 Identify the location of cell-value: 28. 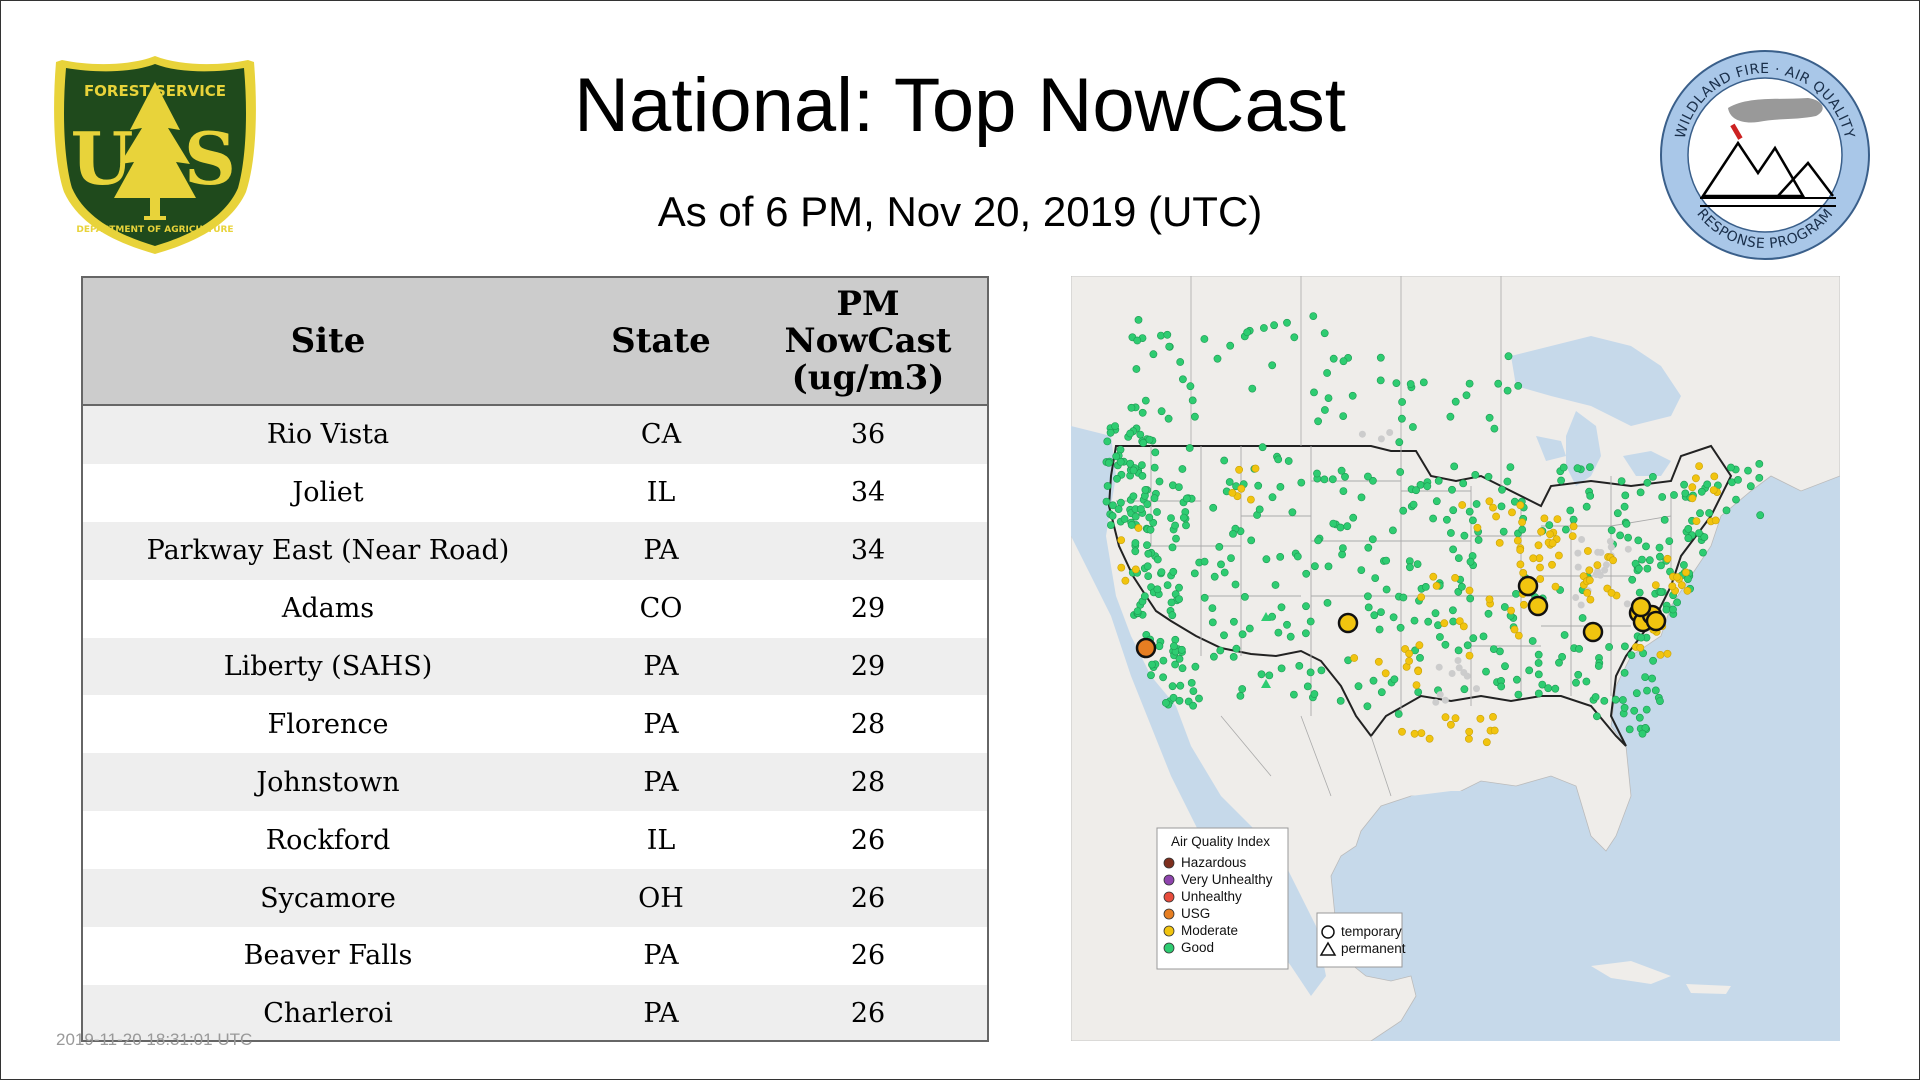
(868, 782).